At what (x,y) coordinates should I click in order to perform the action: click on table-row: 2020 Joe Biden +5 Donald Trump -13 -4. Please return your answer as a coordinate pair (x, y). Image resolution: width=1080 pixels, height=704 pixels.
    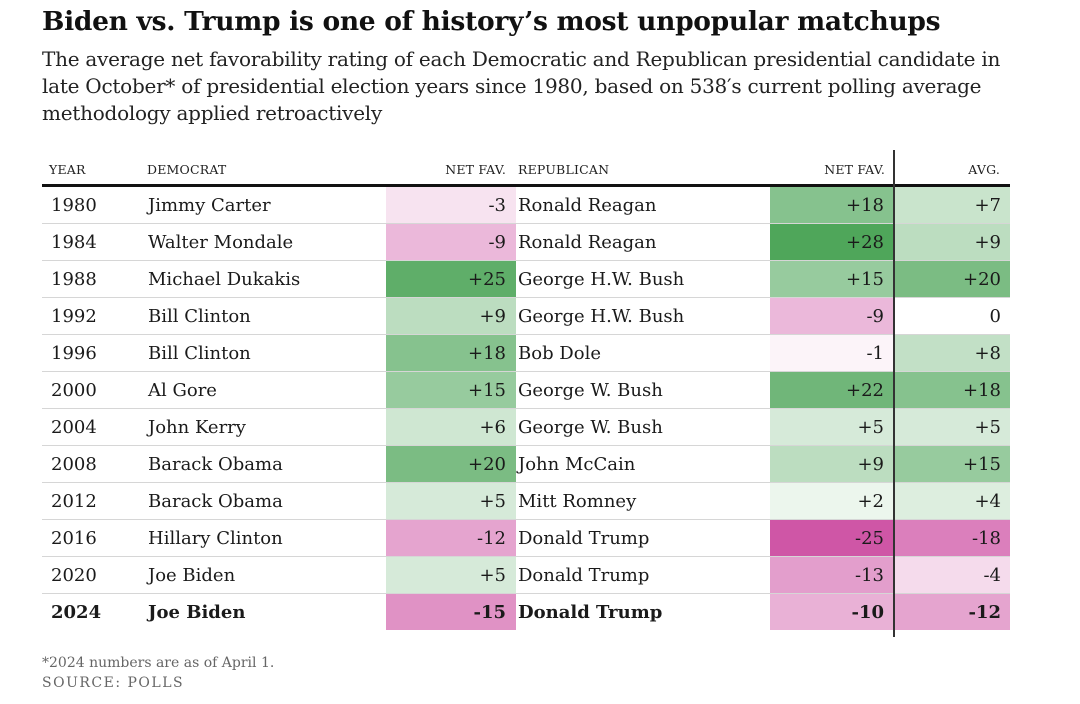
    Looking at the image, I should click on (526, 575).